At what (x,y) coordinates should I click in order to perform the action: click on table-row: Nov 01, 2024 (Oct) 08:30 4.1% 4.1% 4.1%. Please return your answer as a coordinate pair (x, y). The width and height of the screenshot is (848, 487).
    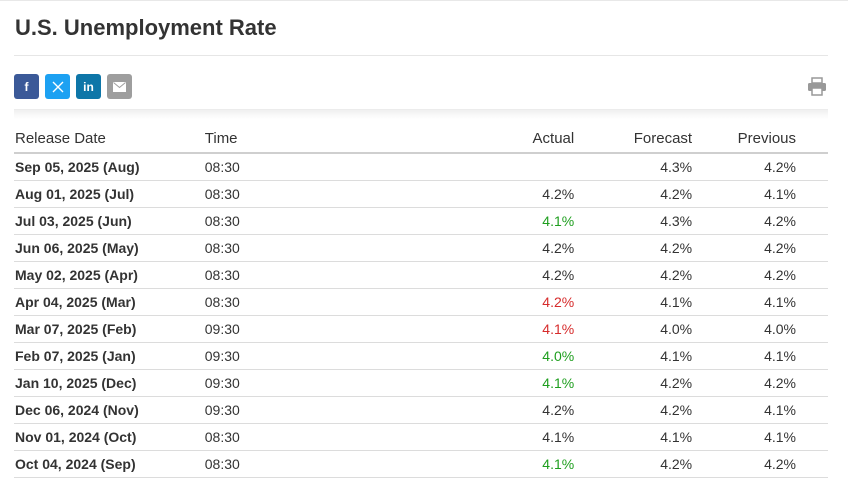
    Looking at the image, I should click on (421, 437).